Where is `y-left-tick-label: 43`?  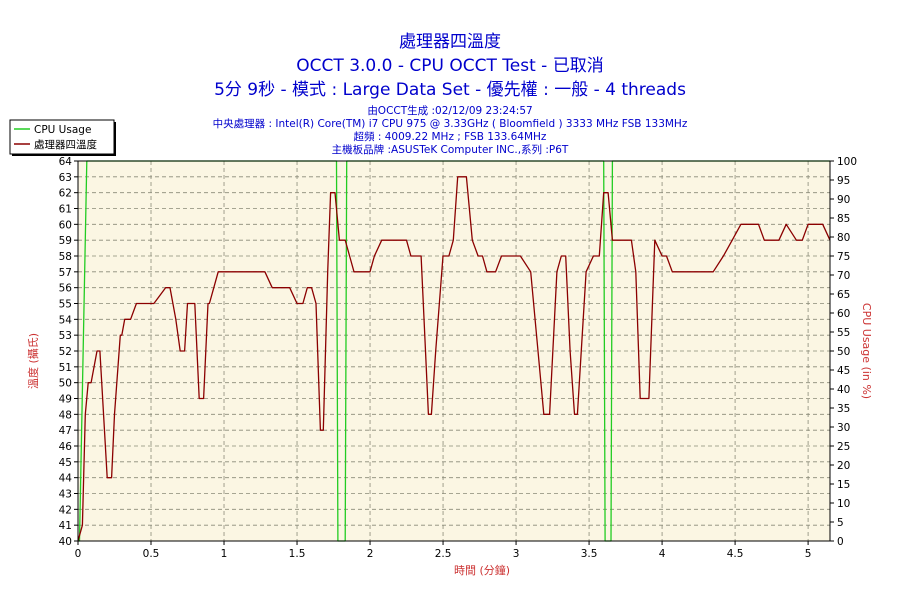
y-left-tick-label: 43 is located at coordinates (65, 495).